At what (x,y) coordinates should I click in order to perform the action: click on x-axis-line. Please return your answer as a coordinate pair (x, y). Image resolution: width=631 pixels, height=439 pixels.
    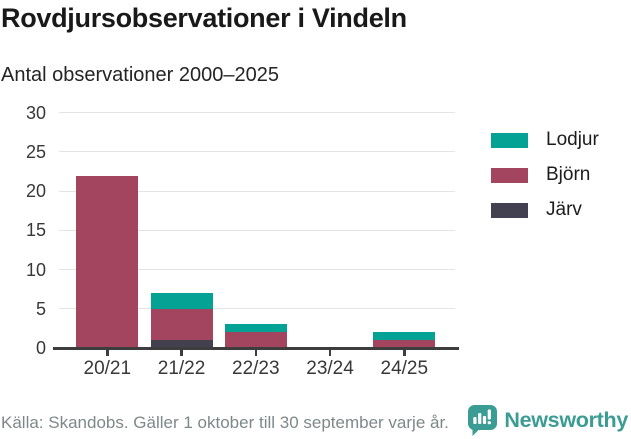
    Looking at the image, I should click on (256, 348).